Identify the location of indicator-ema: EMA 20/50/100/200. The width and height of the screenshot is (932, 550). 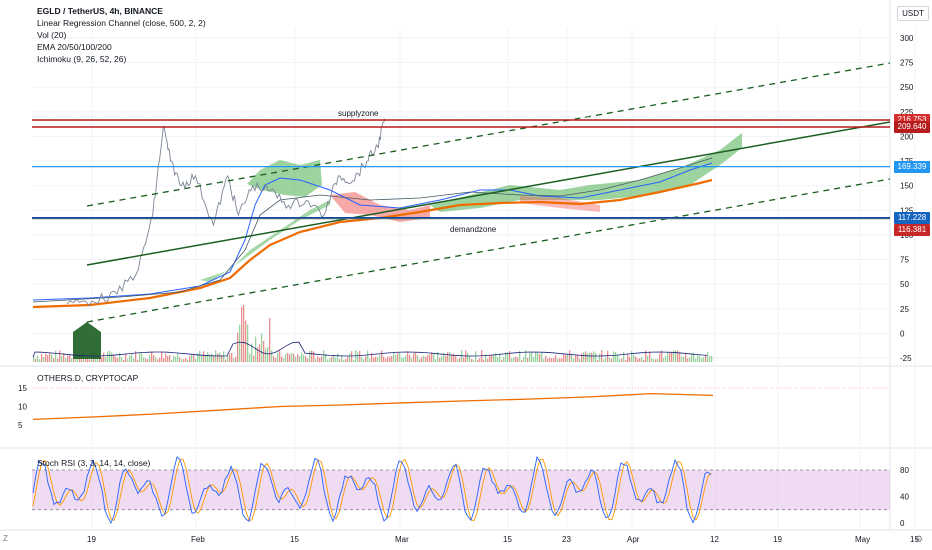
(74, 47).